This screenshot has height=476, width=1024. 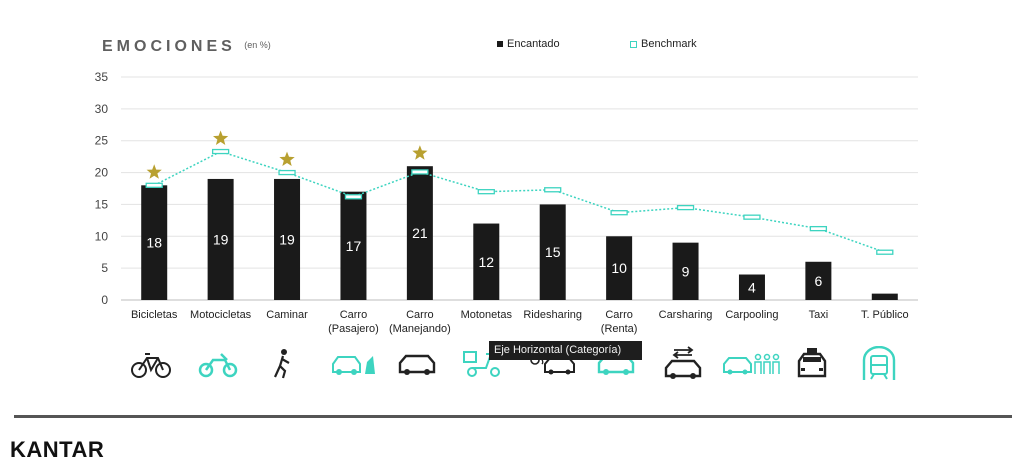 What do you see at coordinates (819, 315) in the screenshot?
I see `x-tick-label: Taxi` at bounding box center [819, 315].